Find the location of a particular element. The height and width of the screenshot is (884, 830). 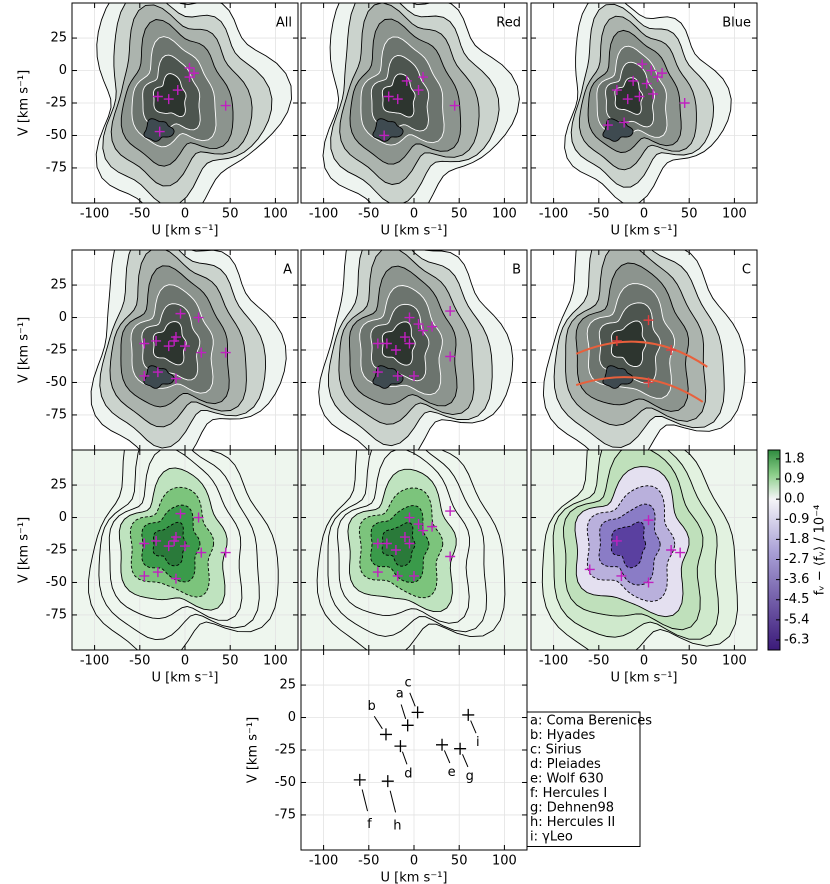

colorbar-tick-label: -5.4 is located at coordinates (796, 619).